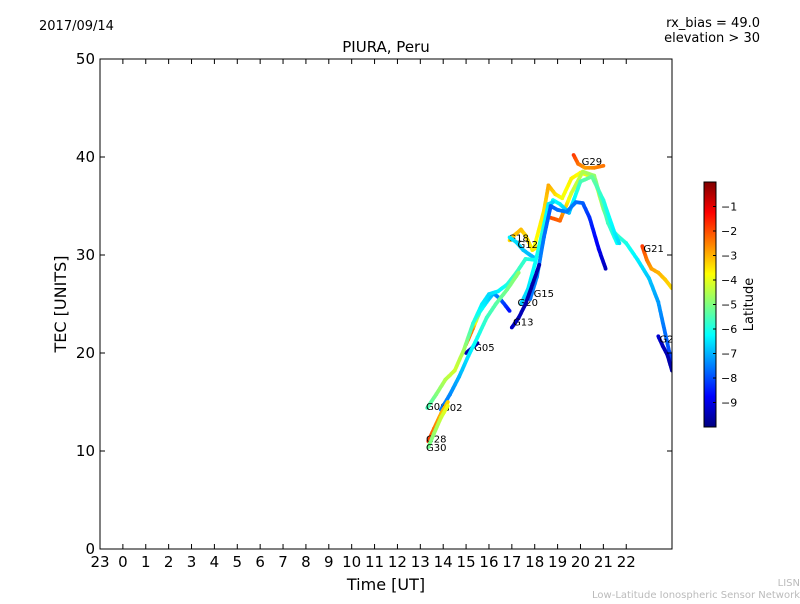 The height and width of the screenshot is (604, 800). What do you see at coordinates (215, 562) in the screenshot?
I see `x-tick-label: 4` at bounding box center [215, 562].